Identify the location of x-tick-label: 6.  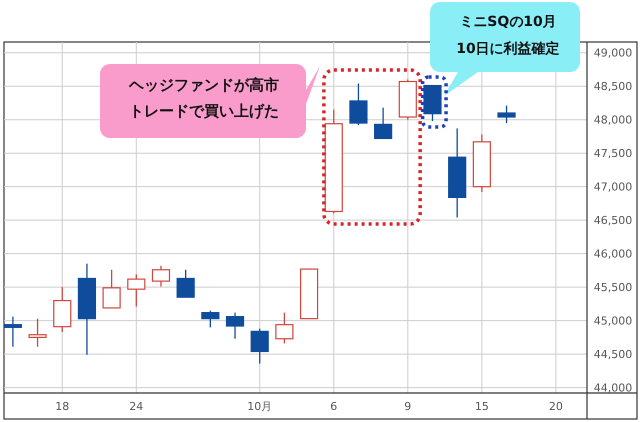
(334, 406).